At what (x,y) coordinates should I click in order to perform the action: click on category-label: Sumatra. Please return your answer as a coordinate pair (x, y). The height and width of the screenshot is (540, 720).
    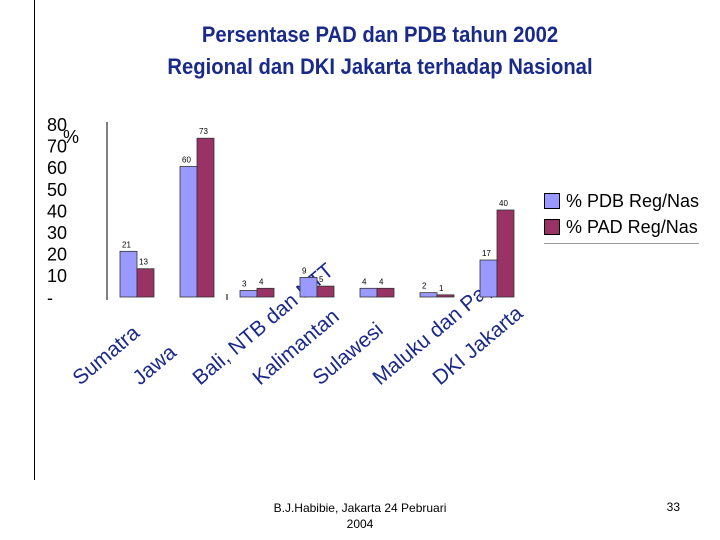
    Looking at the image, I should click on (106, 355).